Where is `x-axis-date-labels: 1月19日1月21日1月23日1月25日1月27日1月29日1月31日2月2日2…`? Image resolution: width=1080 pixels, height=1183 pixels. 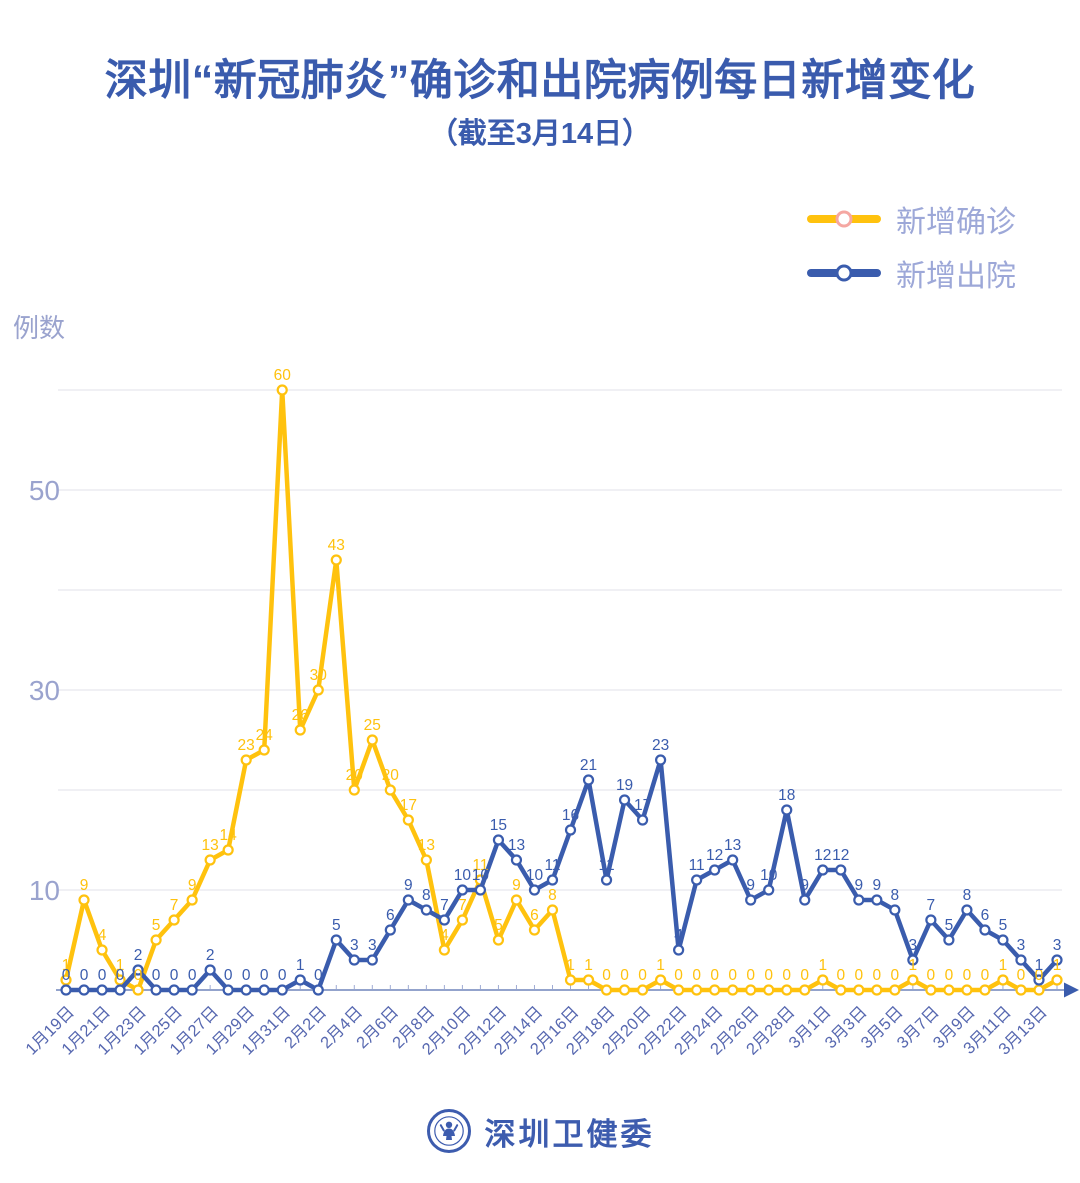
x-axis-date-labels: 1月19日1月21日1月23日1月25日1月27日1月29日1月31日2月2日2… is located at coordinates (536, 1031).